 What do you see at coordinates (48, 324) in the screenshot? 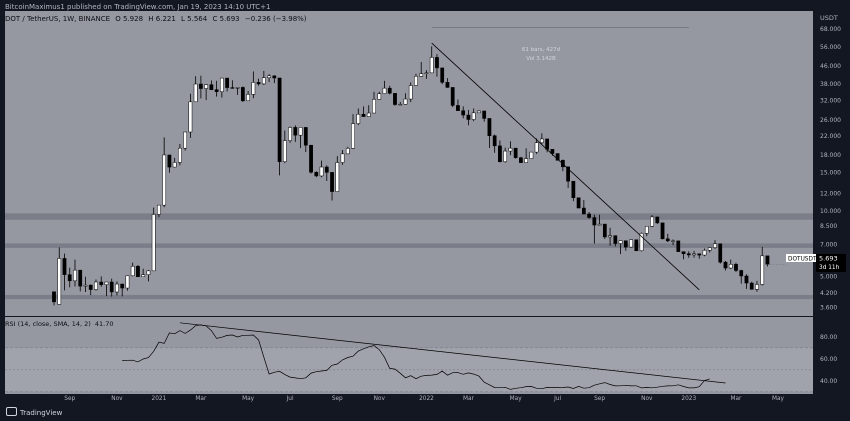
I see `rsi-legend-label: RSI (14, close, SMA, 14, 2)` at bounding box center [48, 324].